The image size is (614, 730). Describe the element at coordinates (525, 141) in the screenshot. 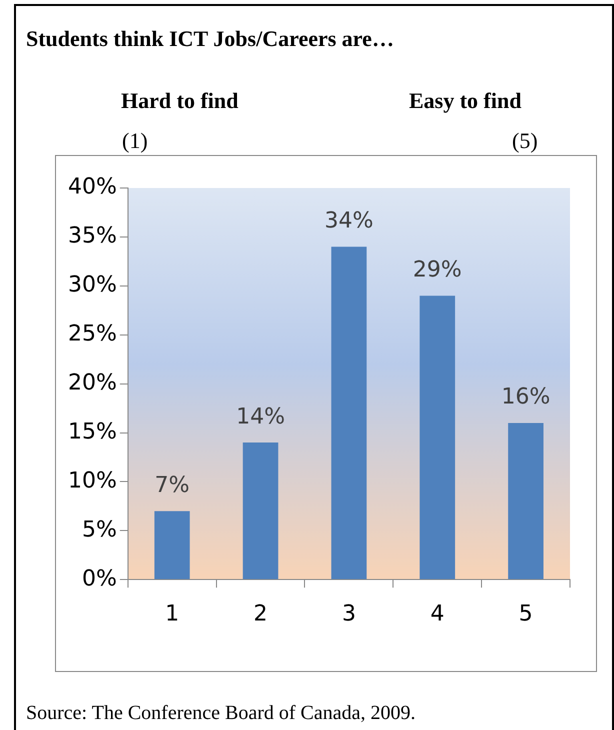

I see `text: (5)` at that location.